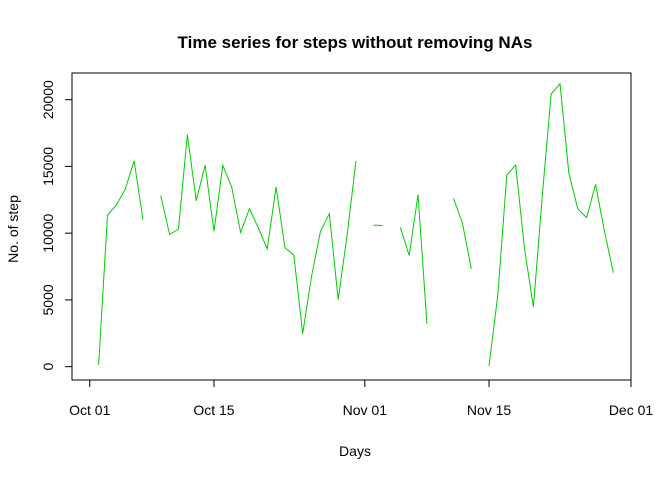 Image resolution: width=672 pixels, height=480 pixels. I want to click on y-tick-label: 20000, so click(48, 99).